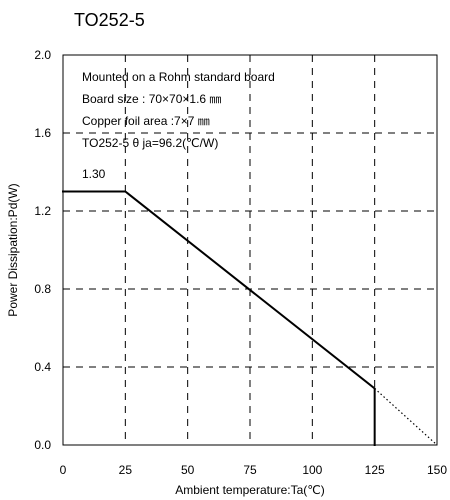 The image size is (450, 500). What do you see at coordinates (13, 249) in the screenshot?
I see `y-axis-label: Power Dissipation:Pd(W)` at bounding box center [13, 249].